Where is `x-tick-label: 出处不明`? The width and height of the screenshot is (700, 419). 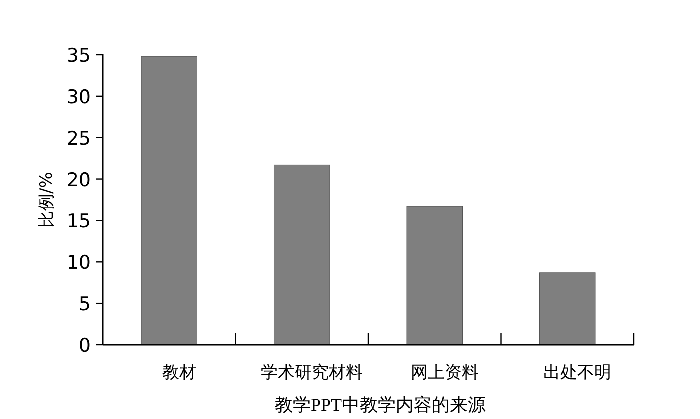 x-tick-label: 出处不明 is located at coordinates (578, 373).